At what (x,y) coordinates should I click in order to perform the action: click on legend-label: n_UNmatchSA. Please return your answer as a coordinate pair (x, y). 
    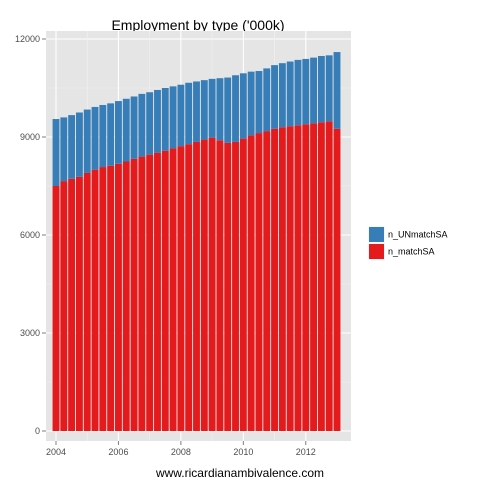
    Looking at the image, I should click on (418, 235).